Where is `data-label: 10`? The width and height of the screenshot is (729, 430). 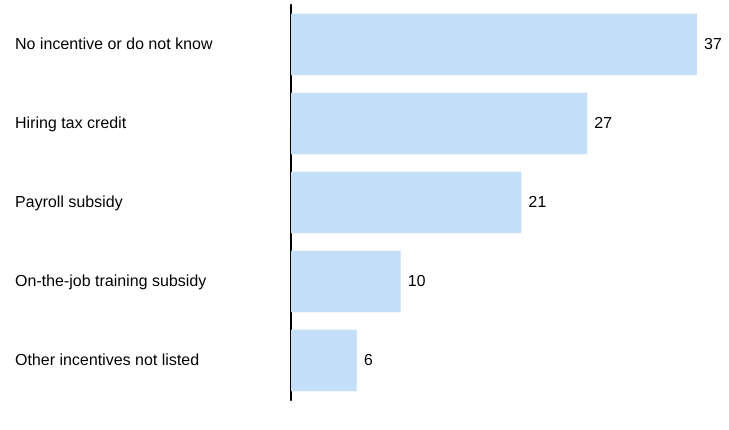
data-label: 10 is located at coordinates (417, 281).